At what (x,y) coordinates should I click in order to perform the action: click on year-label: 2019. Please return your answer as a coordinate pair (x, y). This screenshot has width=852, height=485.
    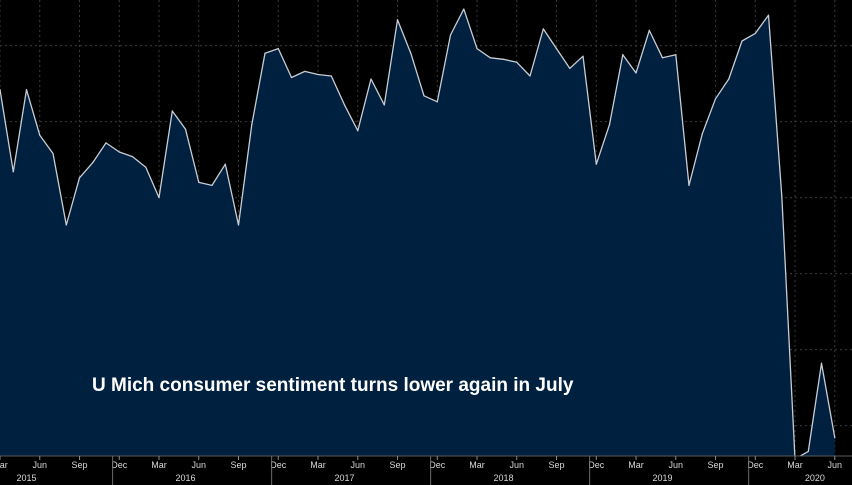
    Looking at the image, I should click on (663, 478).